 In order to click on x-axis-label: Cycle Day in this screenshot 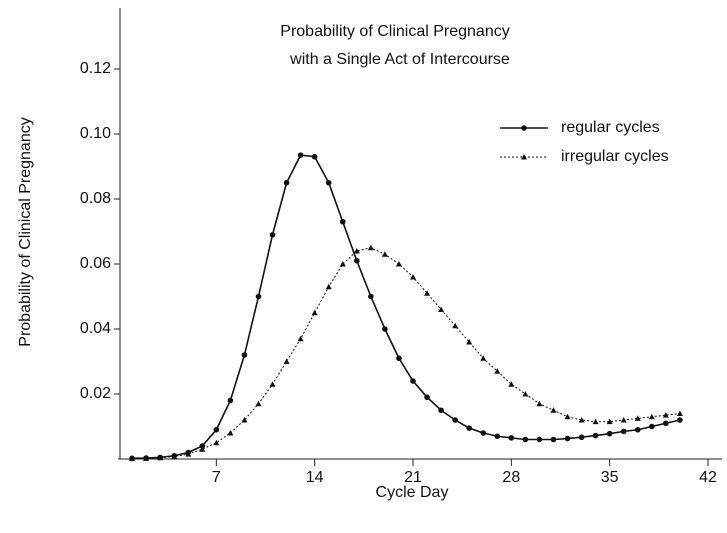, I will do `click(412, 492)`.